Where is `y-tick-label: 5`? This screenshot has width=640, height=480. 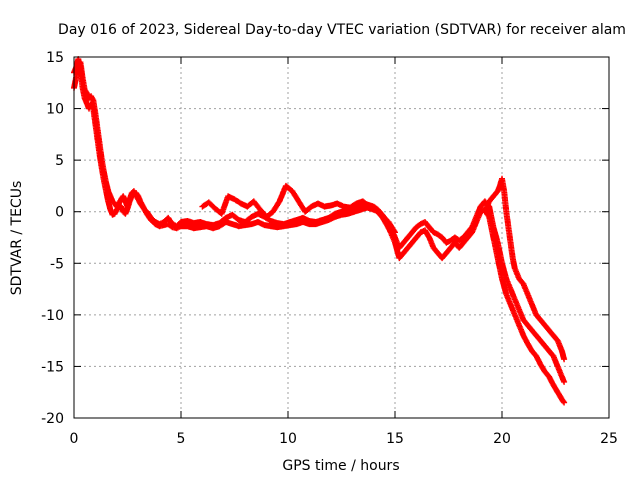
y-tick-label: 5 is located at coordinates (59, 161).